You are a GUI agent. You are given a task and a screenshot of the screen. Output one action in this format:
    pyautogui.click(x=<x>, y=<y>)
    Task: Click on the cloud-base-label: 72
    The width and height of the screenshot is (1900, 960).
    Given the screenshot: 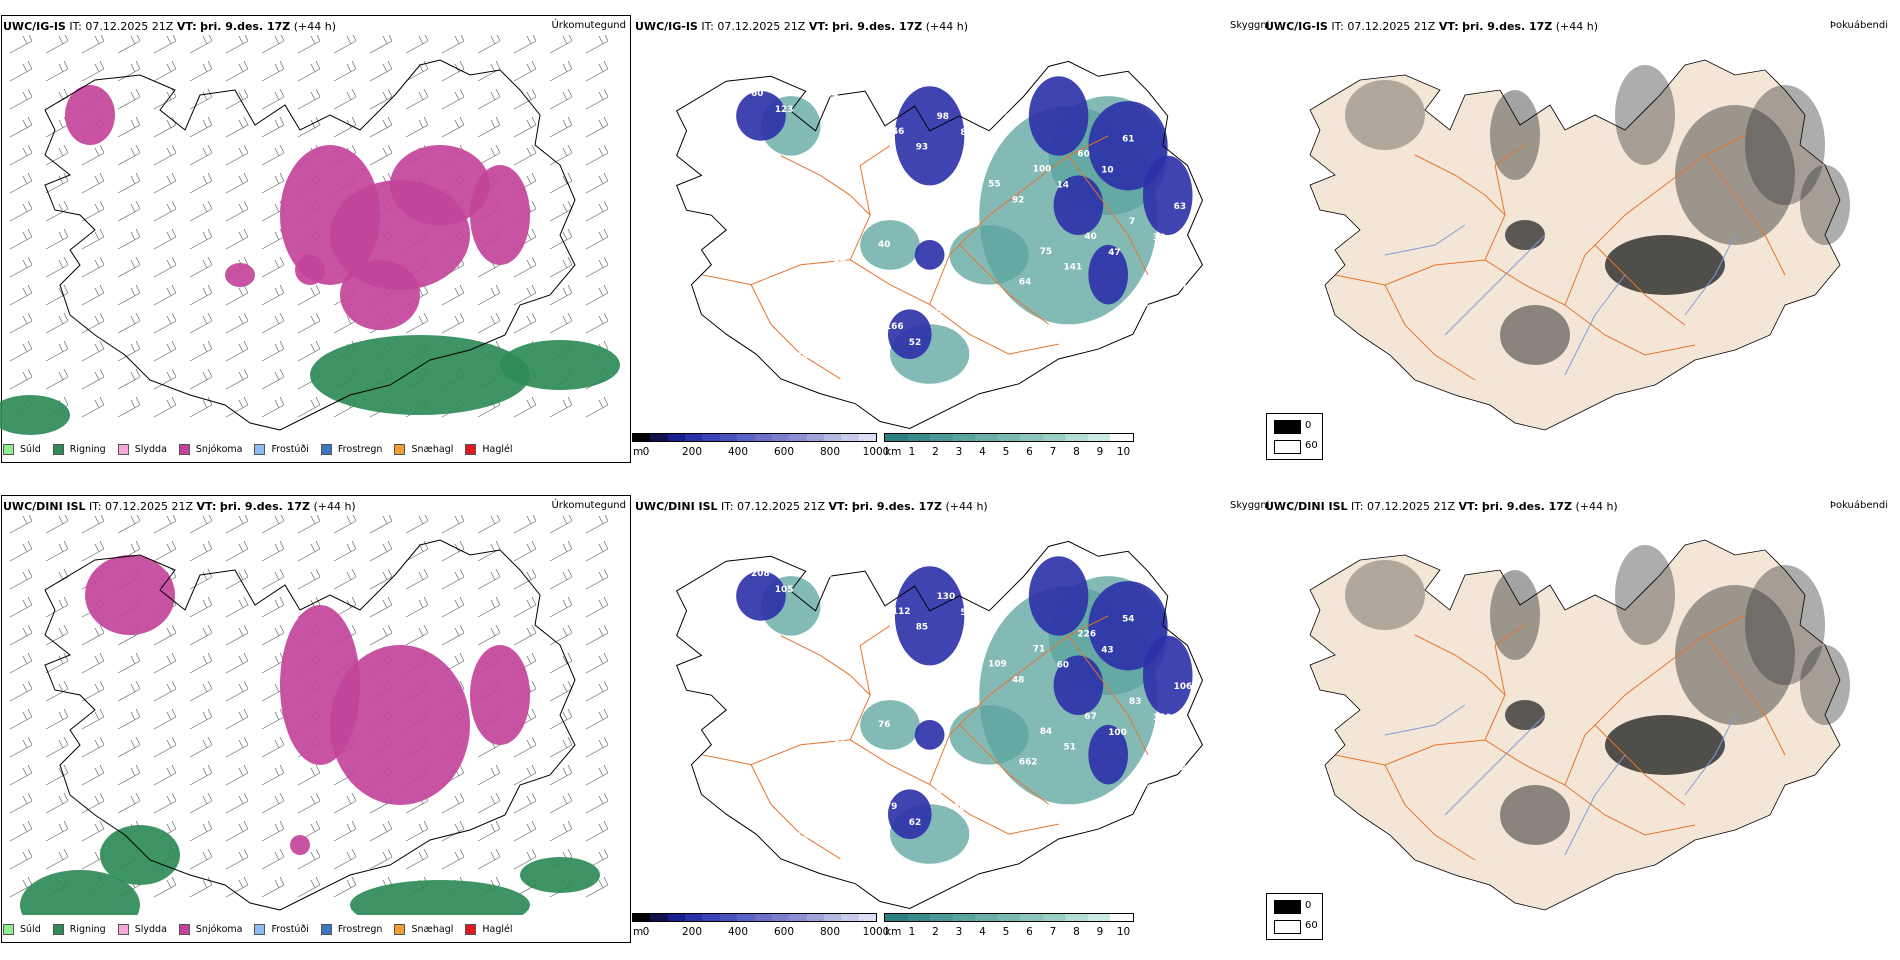 What is the action you would take?
    pyautogui.click(x=1187, y=290)
    